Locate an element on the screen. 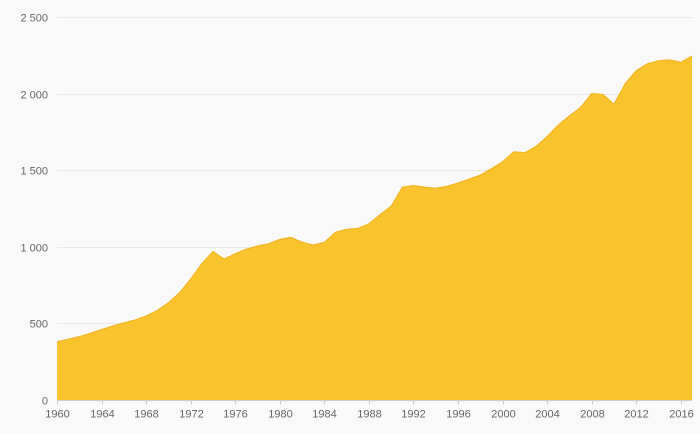  y-axis-tick-label: 2 000 is located at coordinates (34, 96).